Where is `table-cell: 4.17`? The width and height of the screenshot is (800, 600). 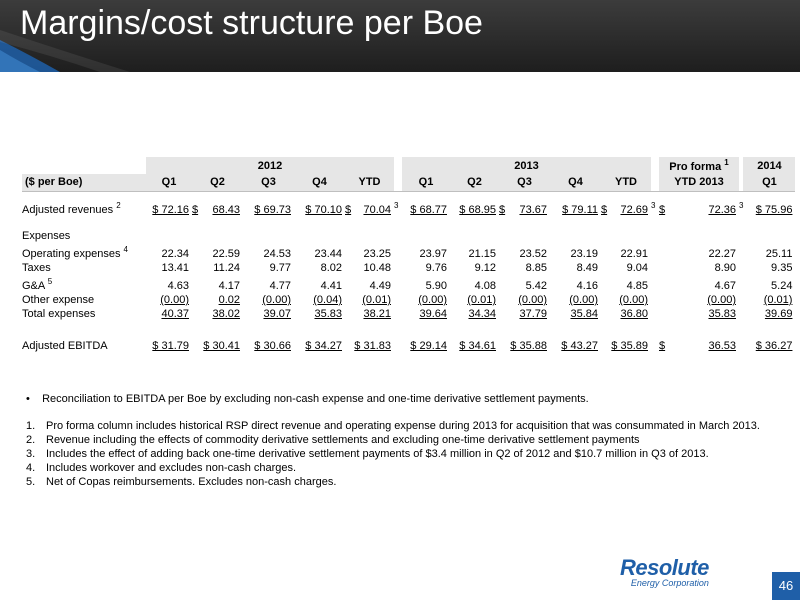
table-cell: 4.17 is located at coordinates (229, 286).